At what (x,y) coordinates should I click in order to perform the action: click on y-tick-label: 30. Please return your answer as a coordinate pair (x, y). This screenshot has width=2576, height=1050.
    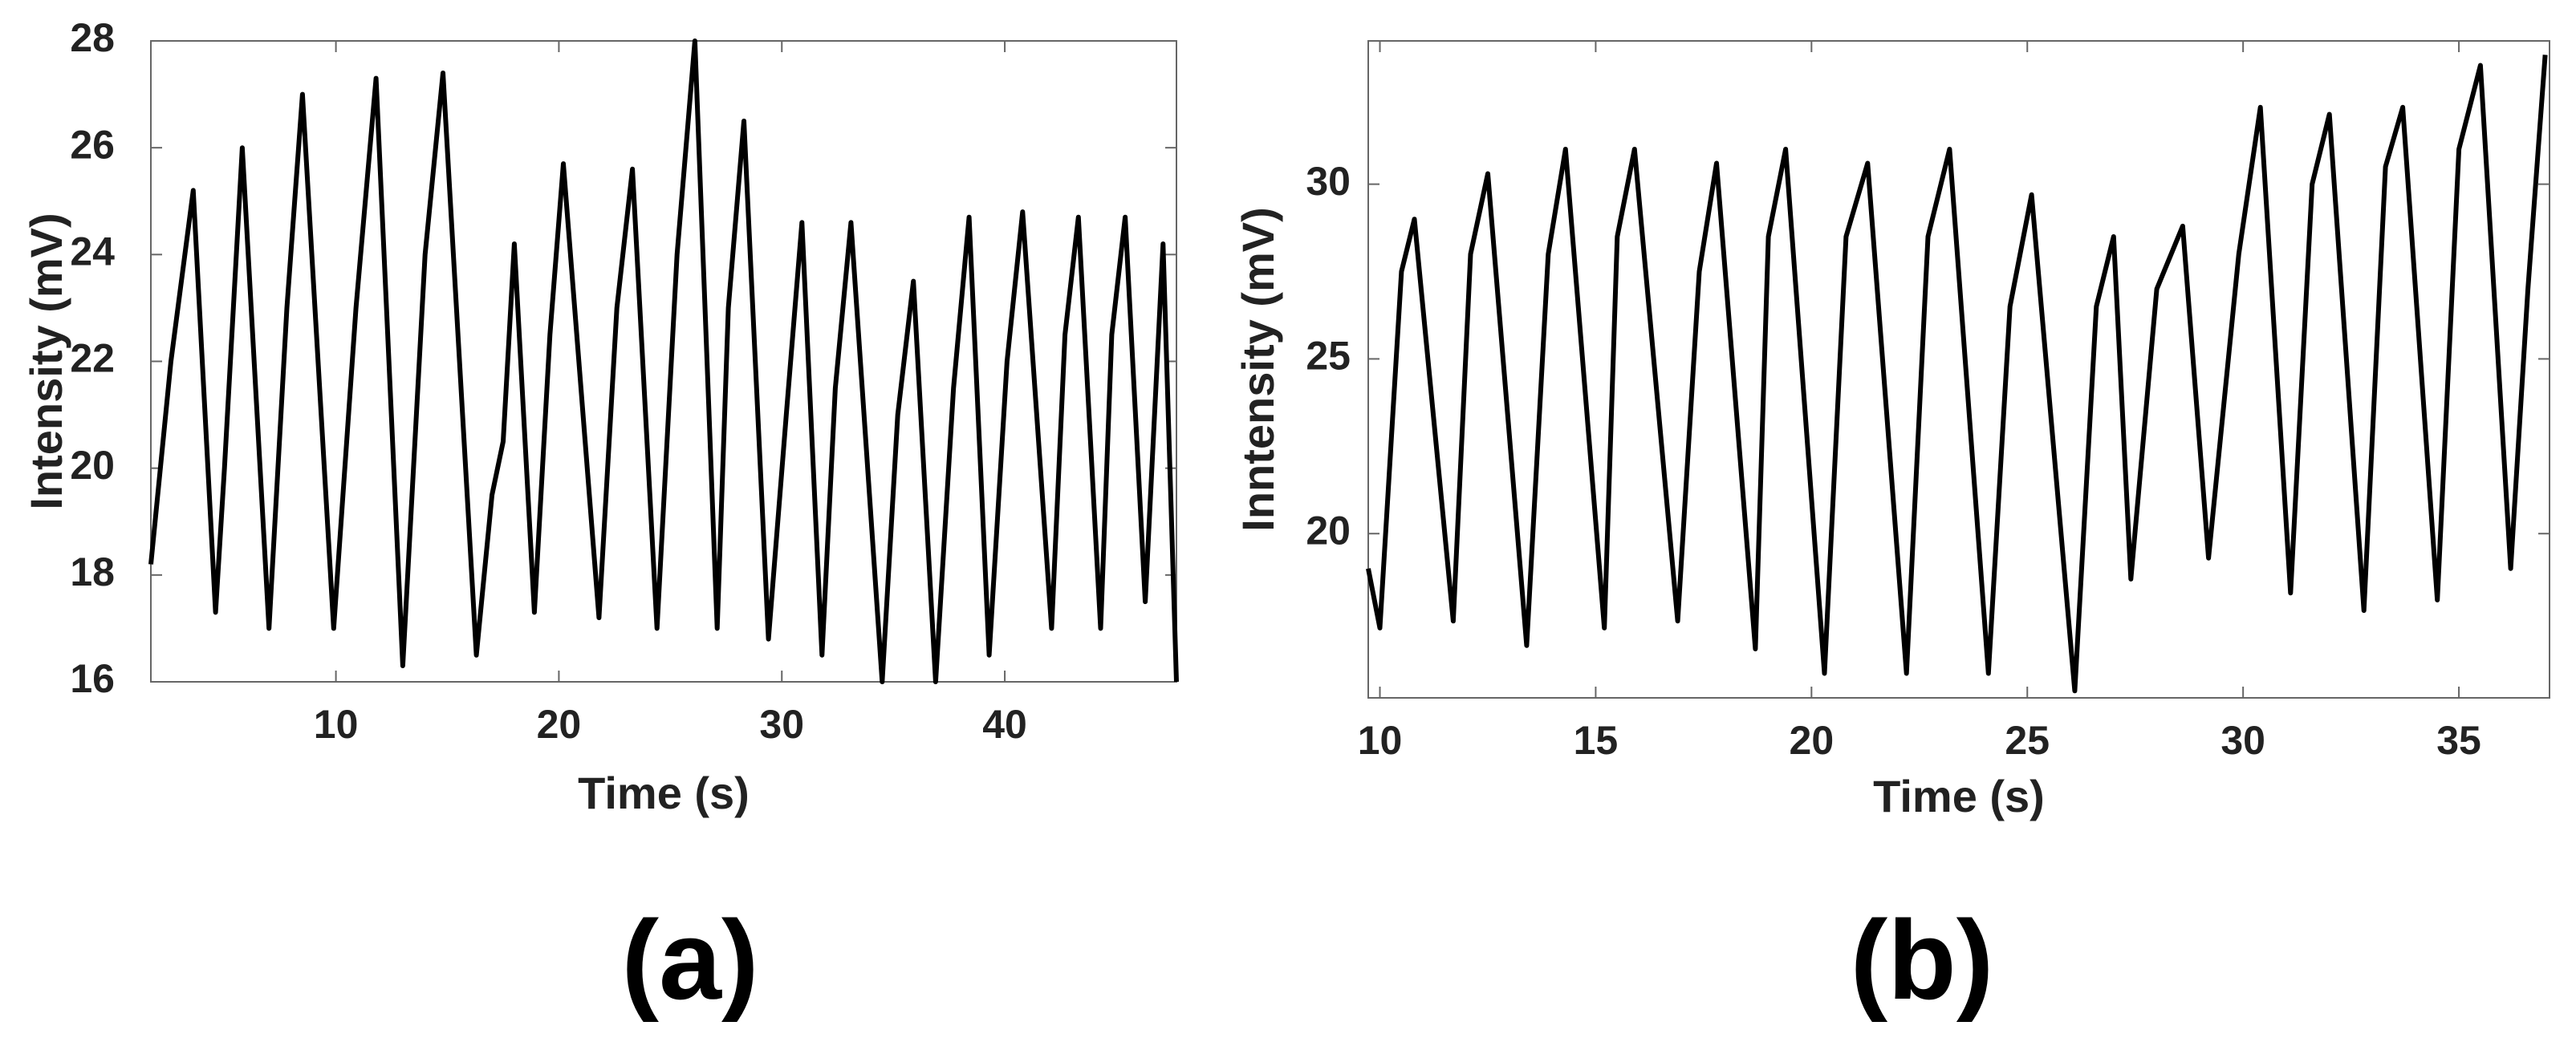
    Looking at the image, I should click on (1328, 181).